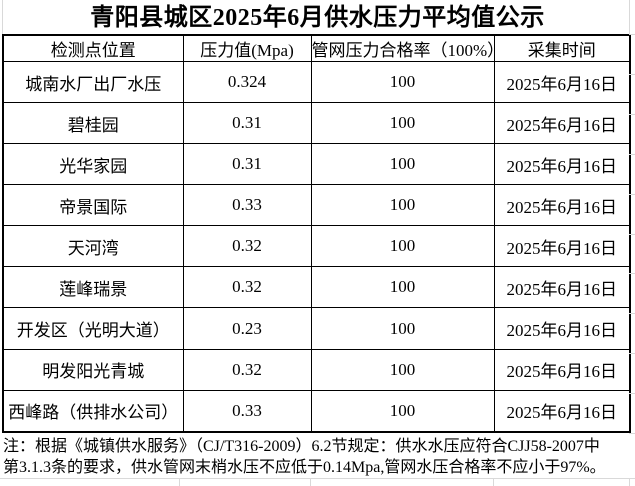 The height and width of the screenshot is (486, 635). I want to click on location-cell: 碧桂园, so click(93, 123).